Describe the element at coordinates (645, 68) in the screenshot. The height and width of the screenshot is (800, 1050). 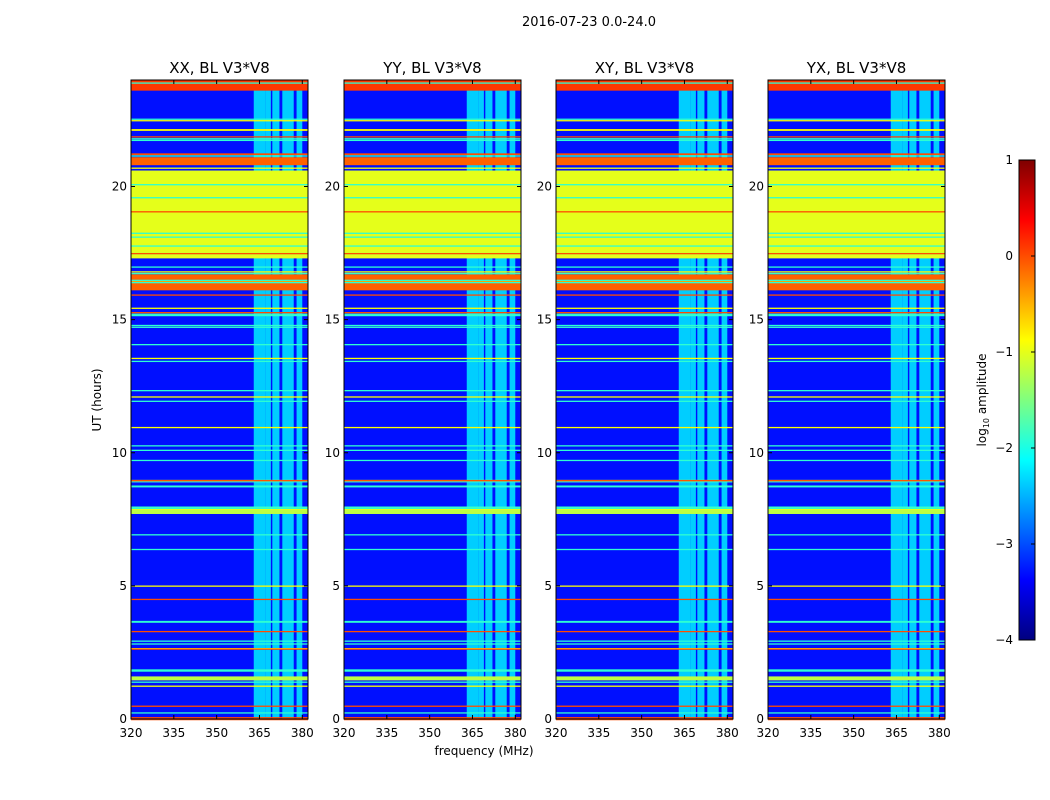
I see `panel-title: XY, BL V3*V8` at that location.